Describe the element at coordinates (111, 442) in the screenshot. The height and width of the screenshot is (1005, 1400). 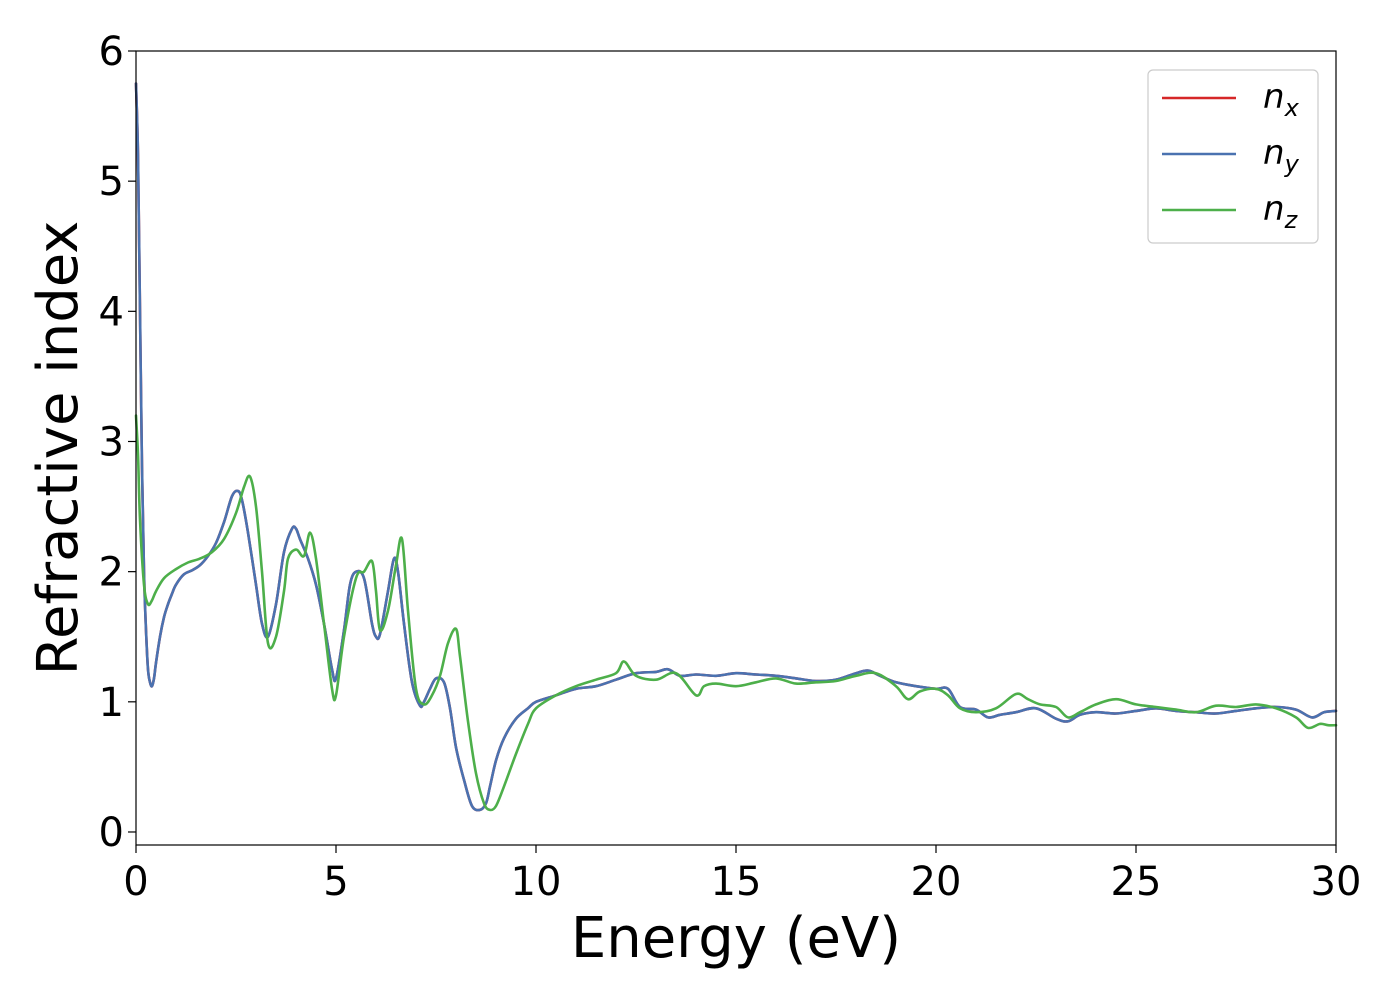
I see `y-tick-label: 3` at that location.